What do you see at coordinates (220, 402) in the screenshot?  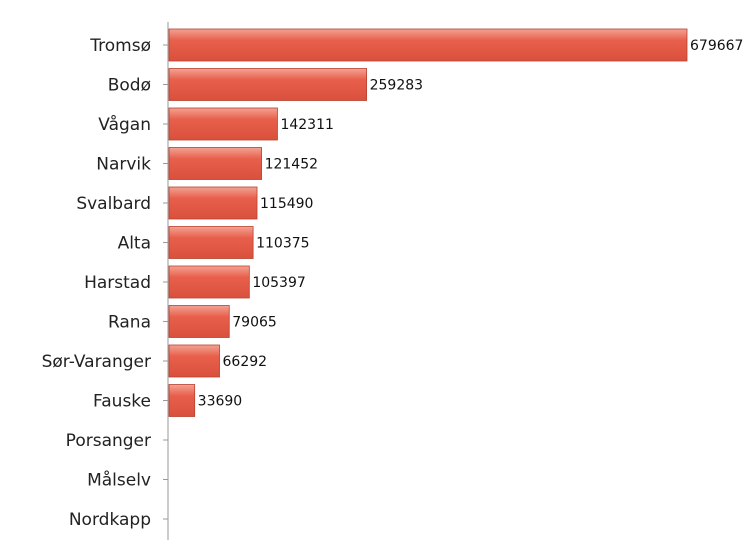 I see `value-label: 33690` at bounding box center [220, 402].